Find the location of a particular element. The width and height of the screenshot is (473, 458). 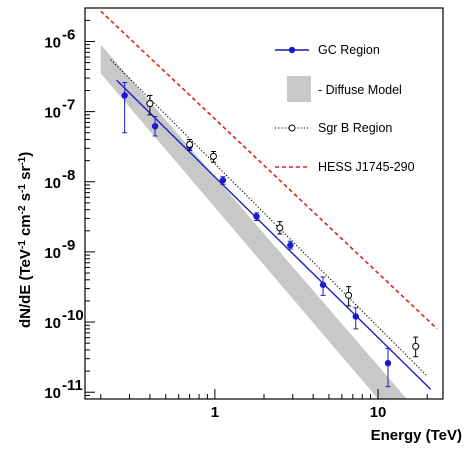

y-tick-label-exponent: -10 is located at coordinates (73, 315).